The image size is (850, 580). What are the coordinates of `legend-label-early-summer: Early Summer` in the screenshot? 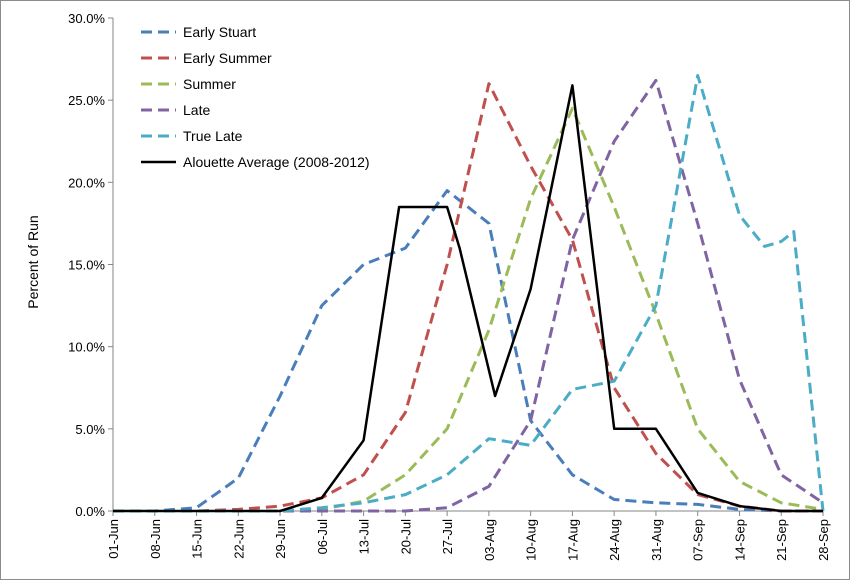 It's located at (227, 58).